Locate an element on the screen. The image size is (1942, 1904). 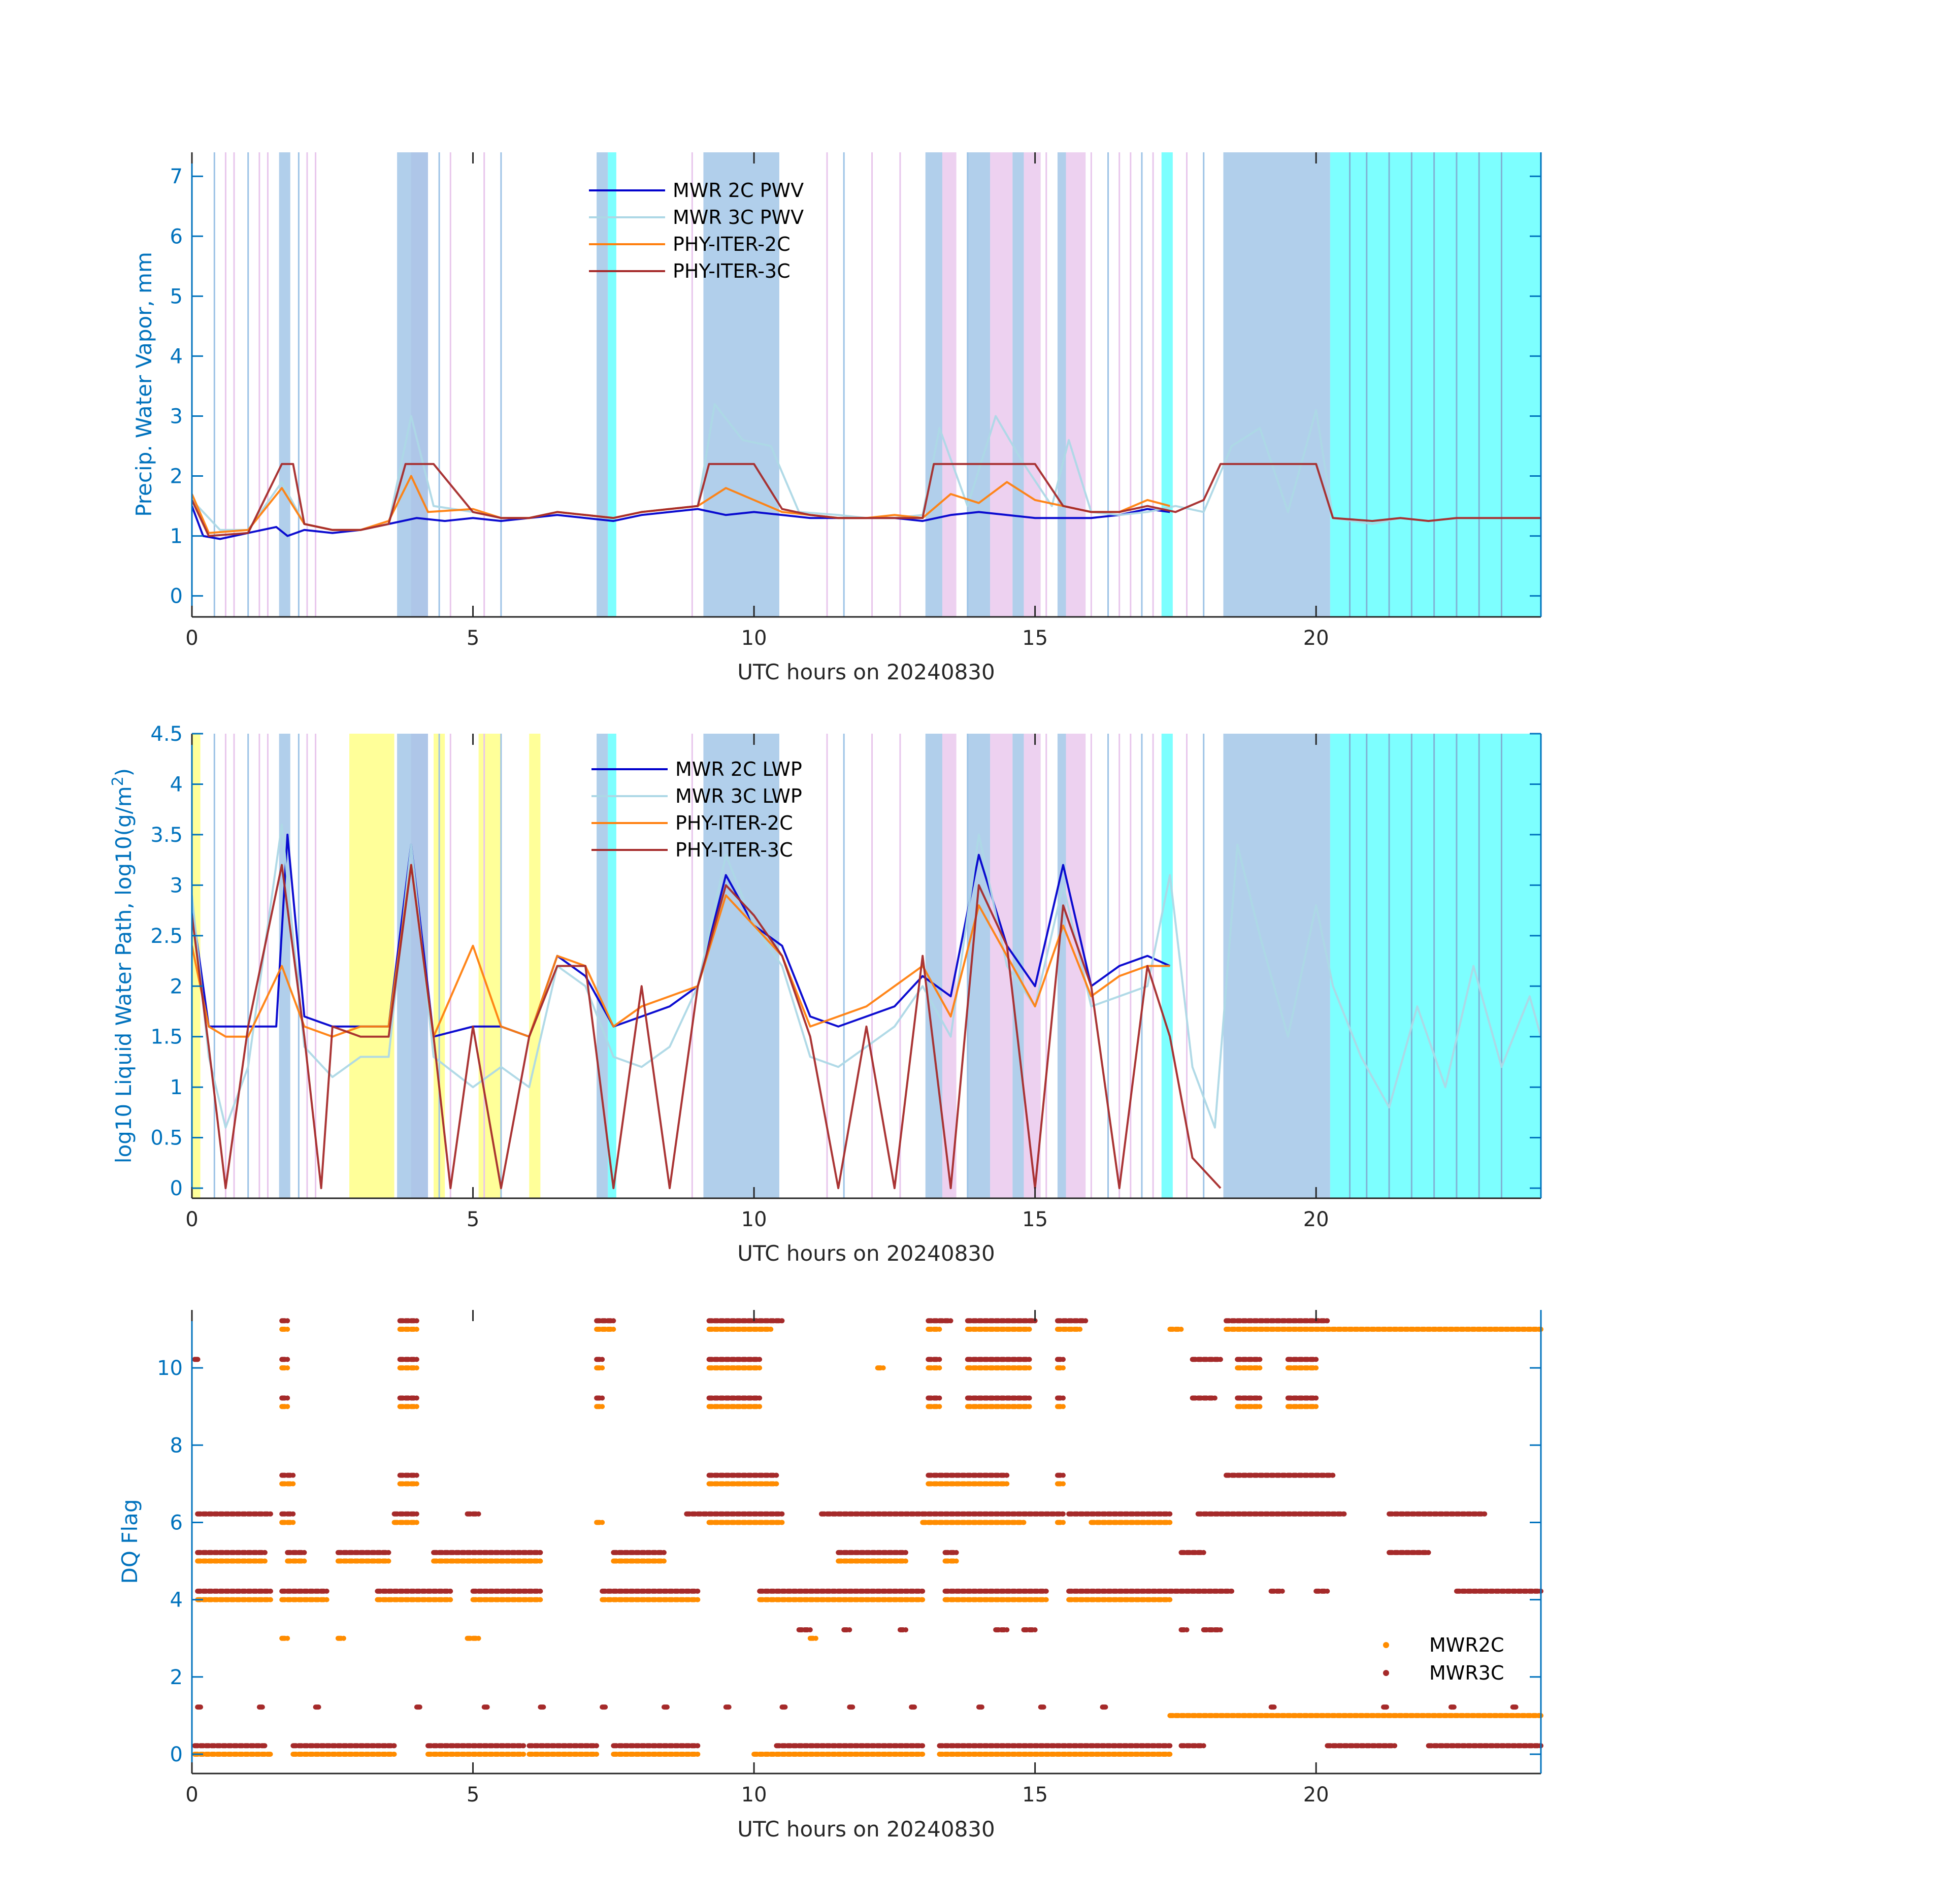
legend-label: MWR 3C LWP is located at coordinates (738, 796).